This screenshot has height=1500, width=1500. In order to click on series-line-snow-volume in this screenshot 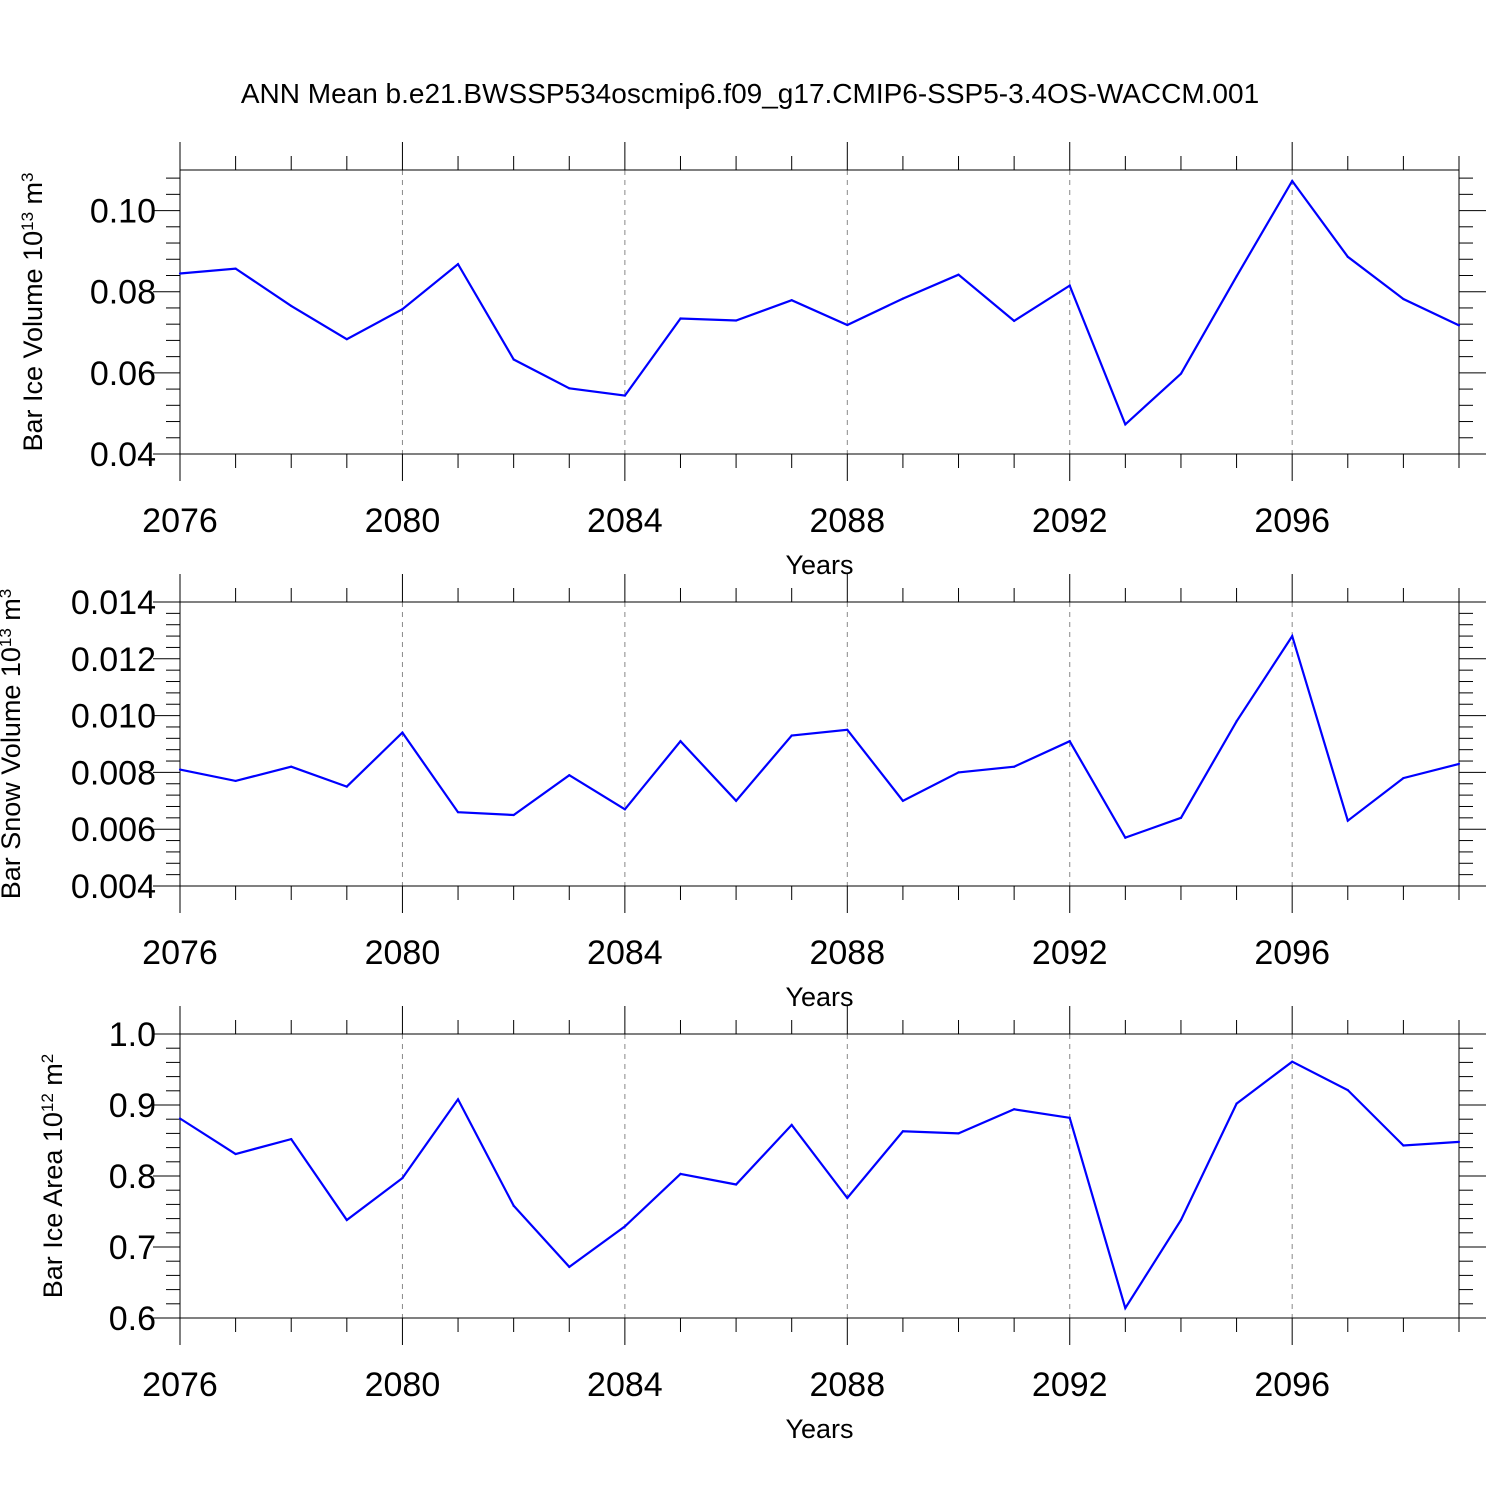, I will do `click(819, 736)`.